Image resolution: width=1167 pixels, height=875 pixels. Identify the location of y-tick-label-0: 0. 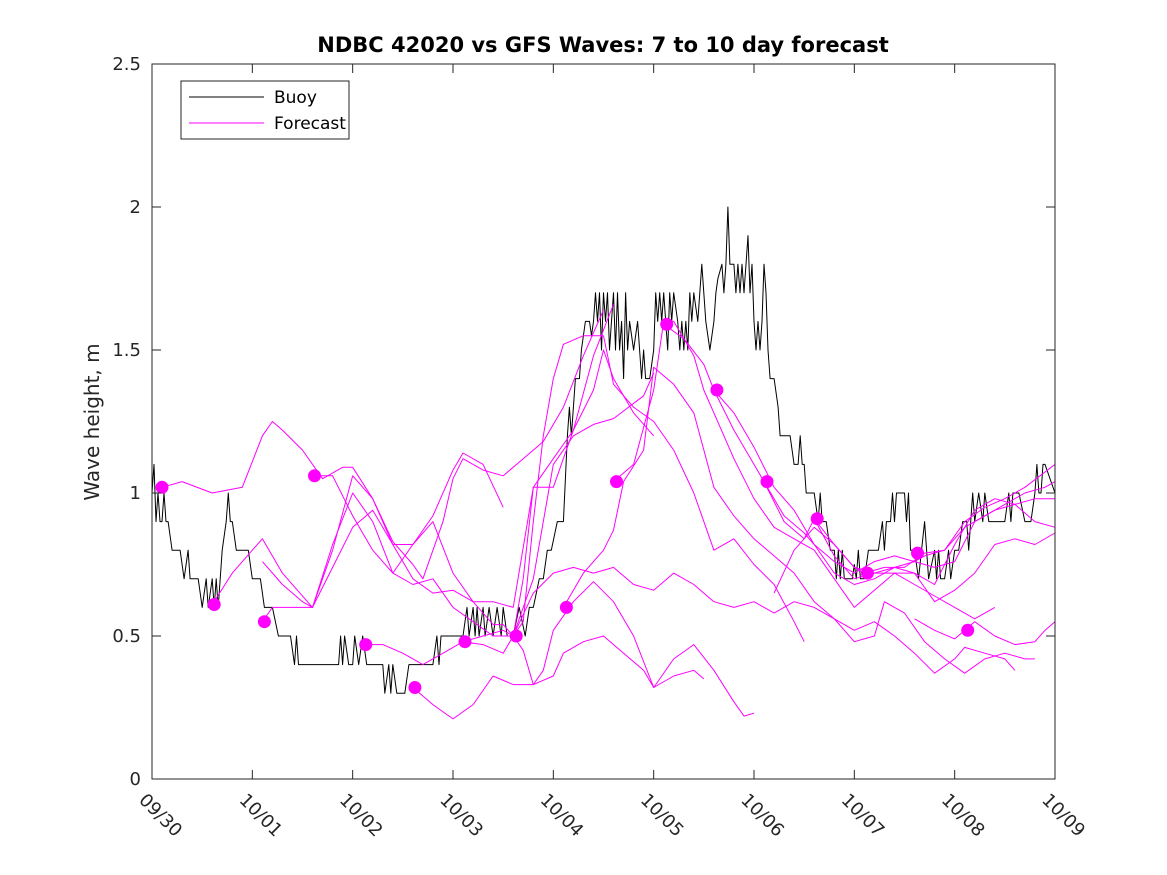
(135, 779).